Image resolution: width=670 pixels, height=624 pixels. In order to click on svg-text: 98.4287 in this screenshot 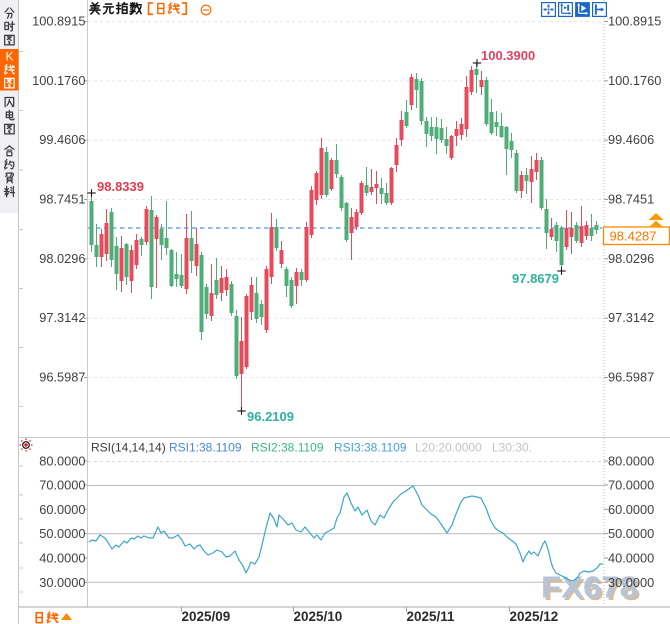, I will do `click(633, 236)`.